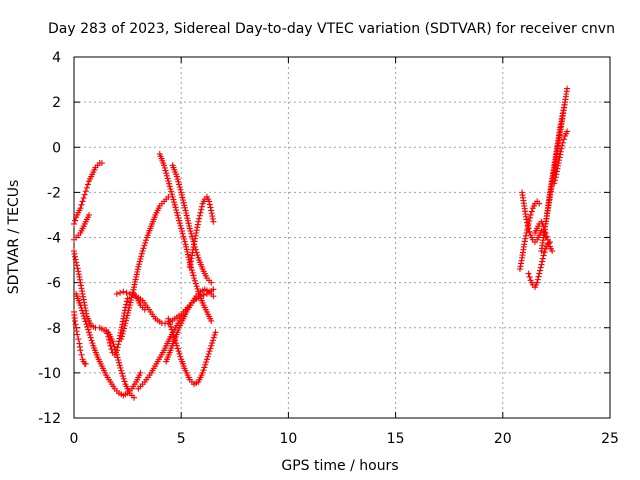 This screenshot has height=480, width=640. I want to click on y-tick-label: 4, so click(56, 58).